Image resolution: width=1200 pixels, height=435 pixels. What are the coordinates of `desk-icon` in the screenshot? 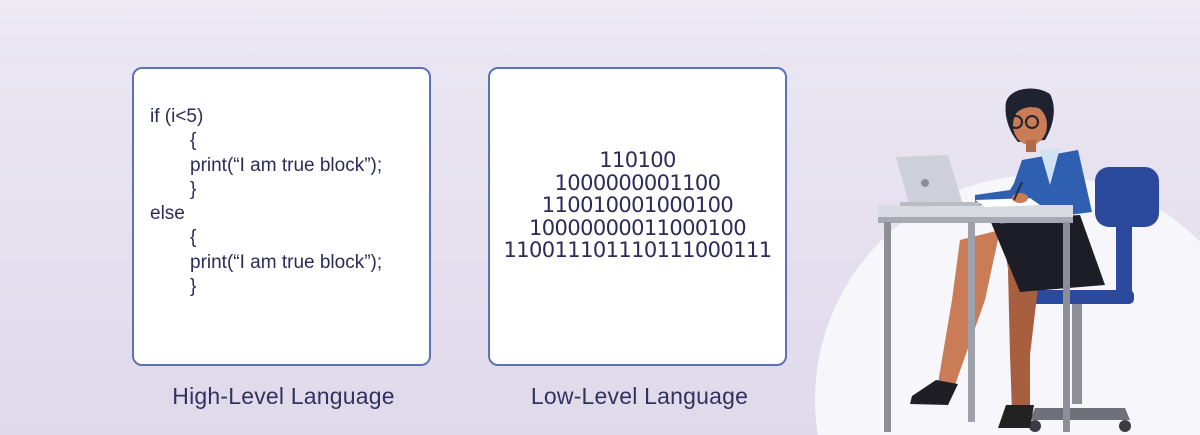 It's located at (975, 318).